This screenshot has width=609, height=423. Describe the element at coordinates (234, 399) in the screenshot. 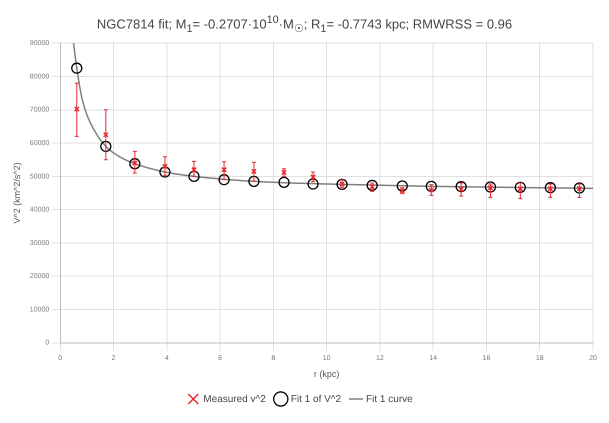

I see `legend-label: Measured v^2` at that location.